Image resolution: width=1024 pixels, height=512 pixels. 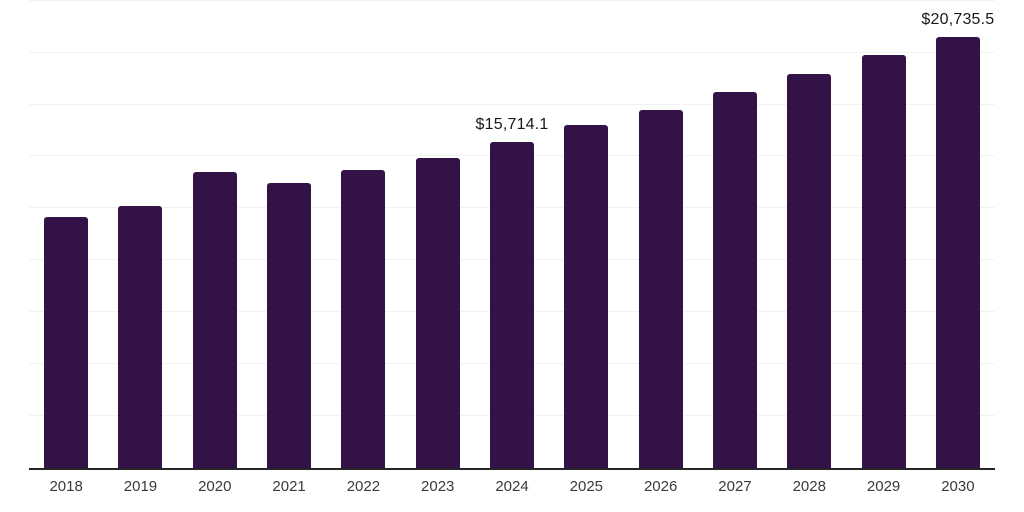 What do you see at coordinates (66, 342) in the screenshot?
I see `bar-2018` at bounding box center [66, 342].